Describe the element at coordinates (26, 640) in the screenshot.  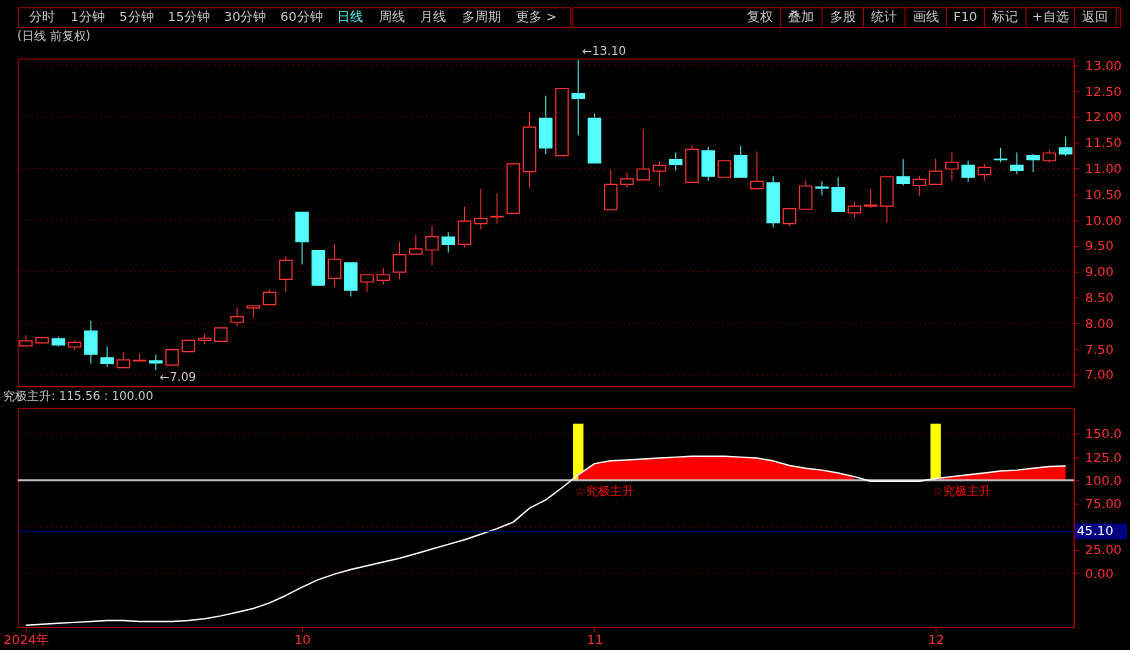
I see `x-tick-label: 2024年` at that location.